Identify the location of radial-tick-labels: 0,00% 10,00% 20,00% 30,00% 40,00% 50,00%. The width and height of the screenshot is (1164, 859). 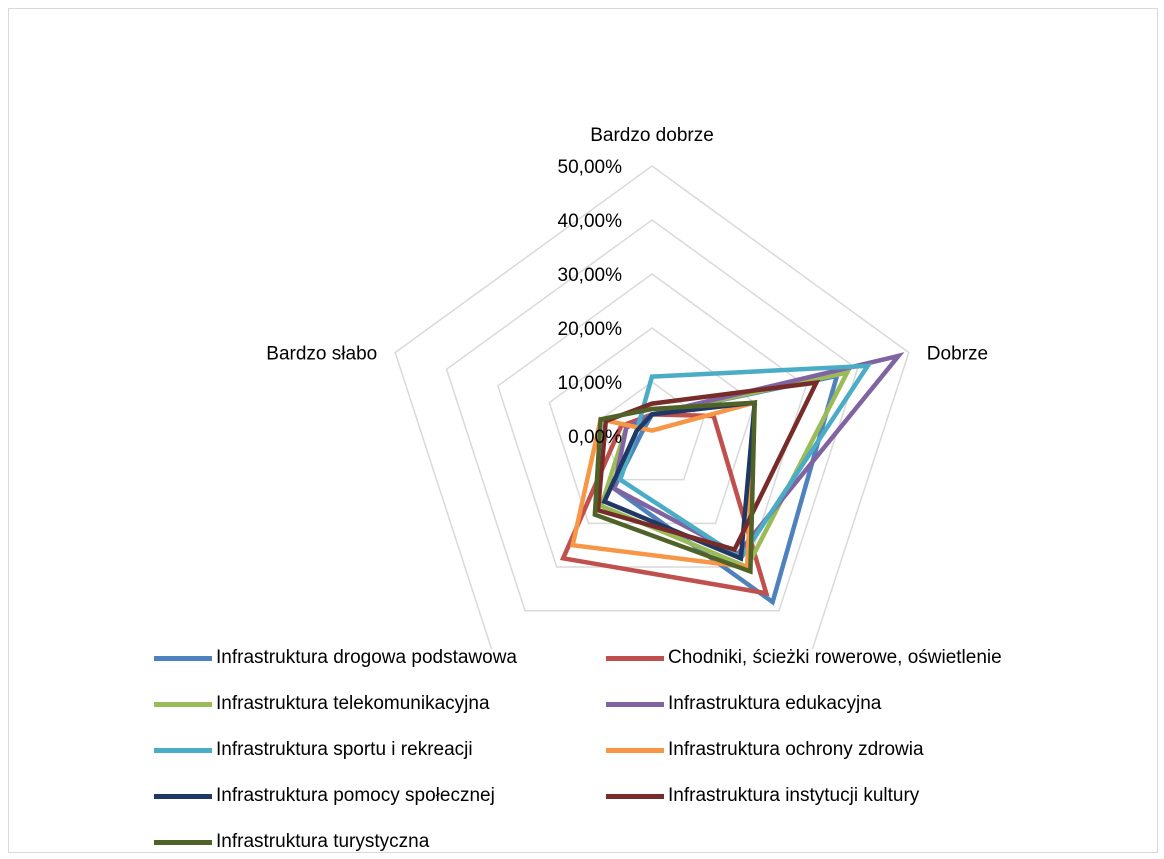
(590, 302).